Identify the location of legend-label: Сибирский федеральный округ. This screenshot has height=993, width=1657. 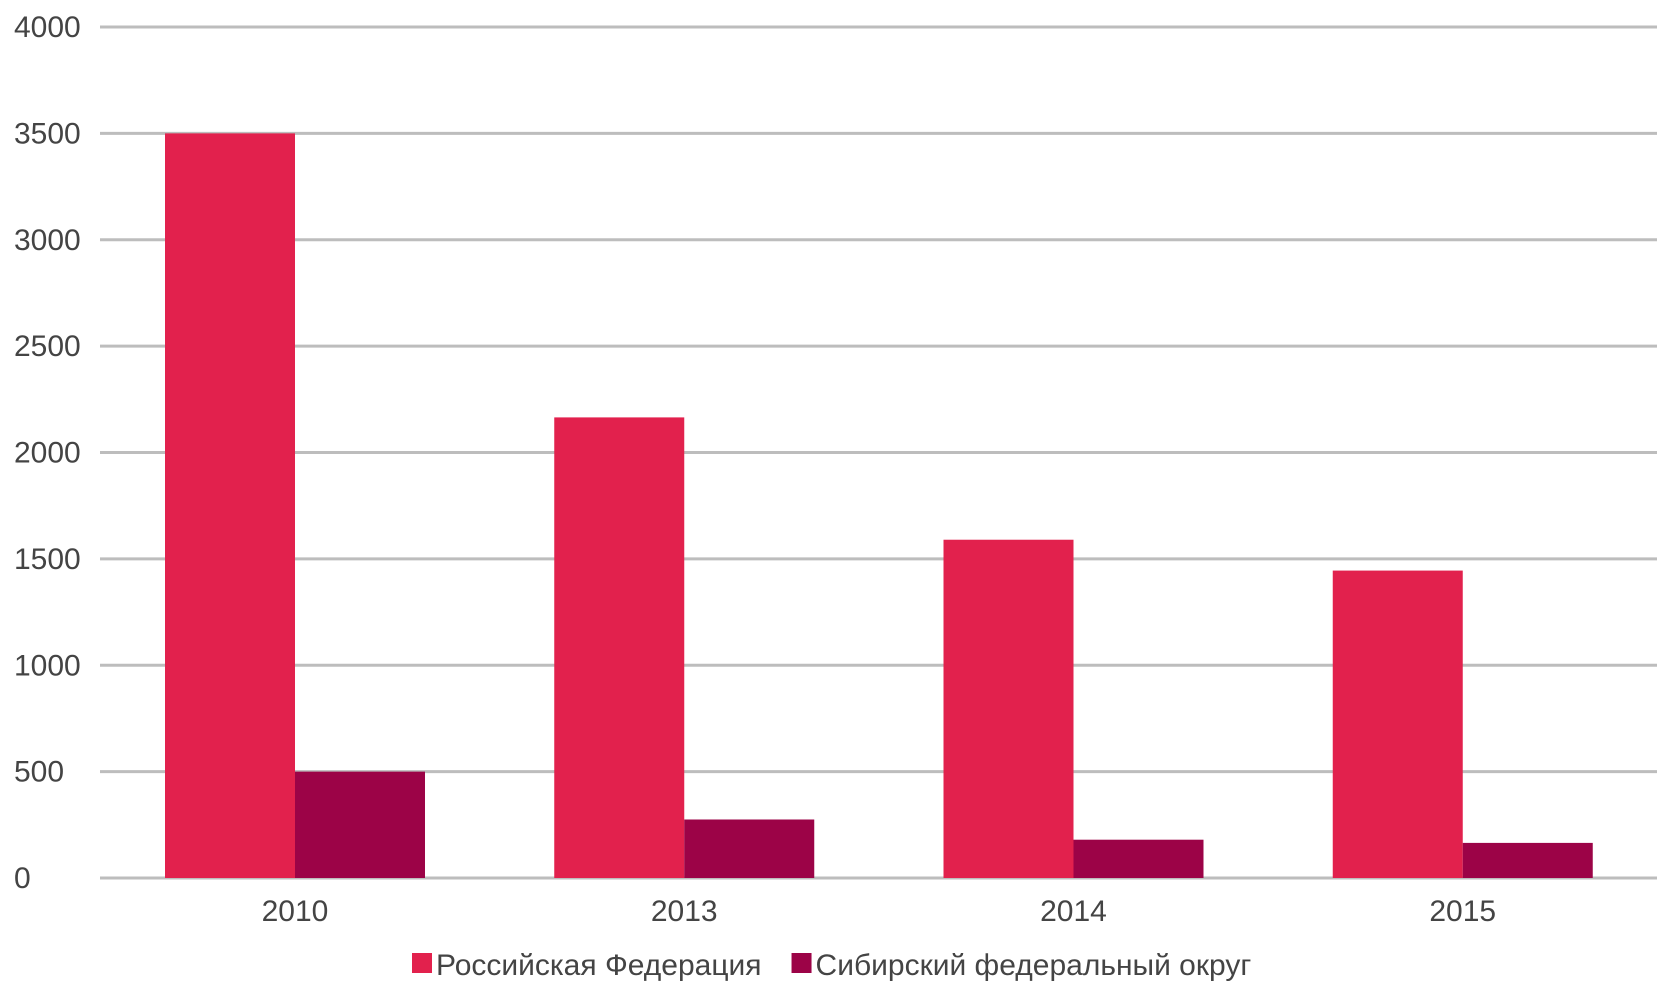
(1034, 965).